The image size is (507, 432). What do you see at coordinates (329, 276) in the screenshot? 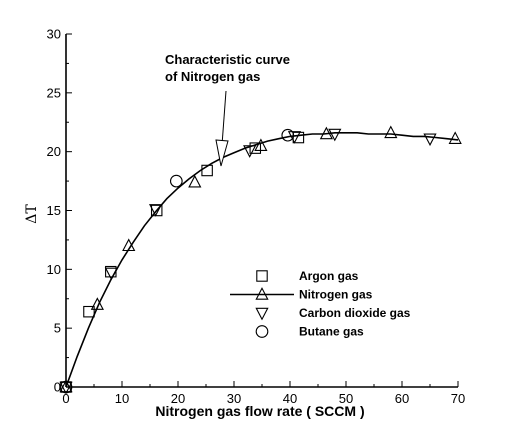
I see `legend-argon-gas-label: Argon gas` at bounding box center [329, 276].